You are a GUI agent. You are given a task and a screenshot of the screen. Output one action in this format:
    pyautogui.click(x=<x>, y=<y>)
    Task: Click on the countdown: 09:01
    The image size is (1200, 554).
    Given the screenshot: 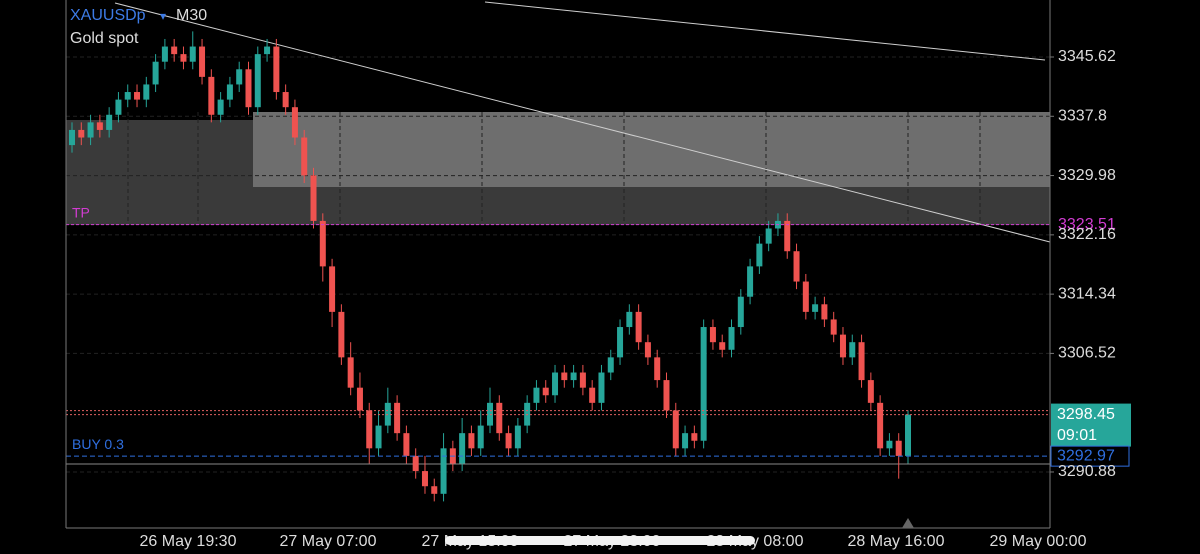 What is the action you would take?
    pyautogui.click(x=1077, y=435)
    